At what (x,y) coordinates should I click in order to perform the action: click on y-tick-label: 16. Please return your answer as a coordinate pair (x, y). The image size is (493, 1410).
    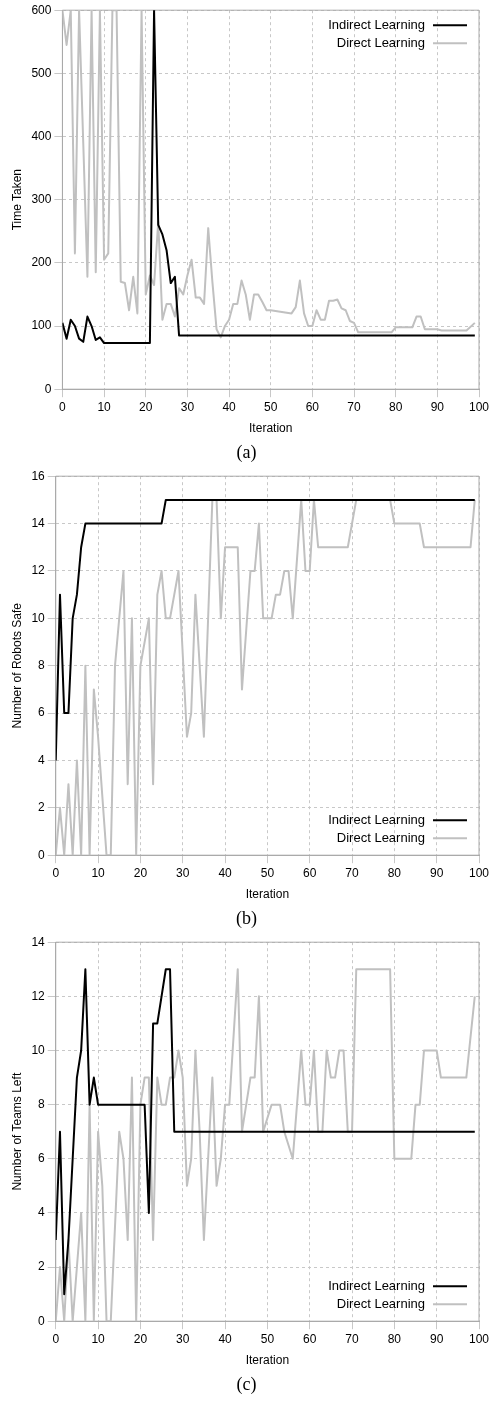
    Looking at the image, I should click on (38, 475).